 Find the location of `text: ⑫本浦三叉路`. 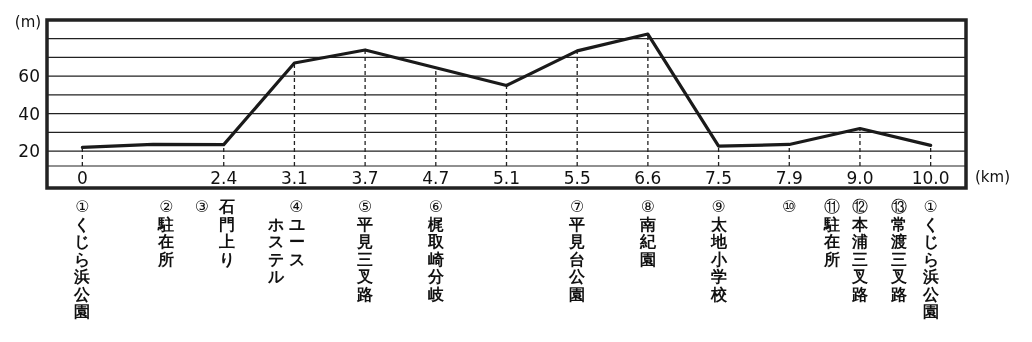

text: ⑫本浦三叉路 is located at coordinates (859, 250).